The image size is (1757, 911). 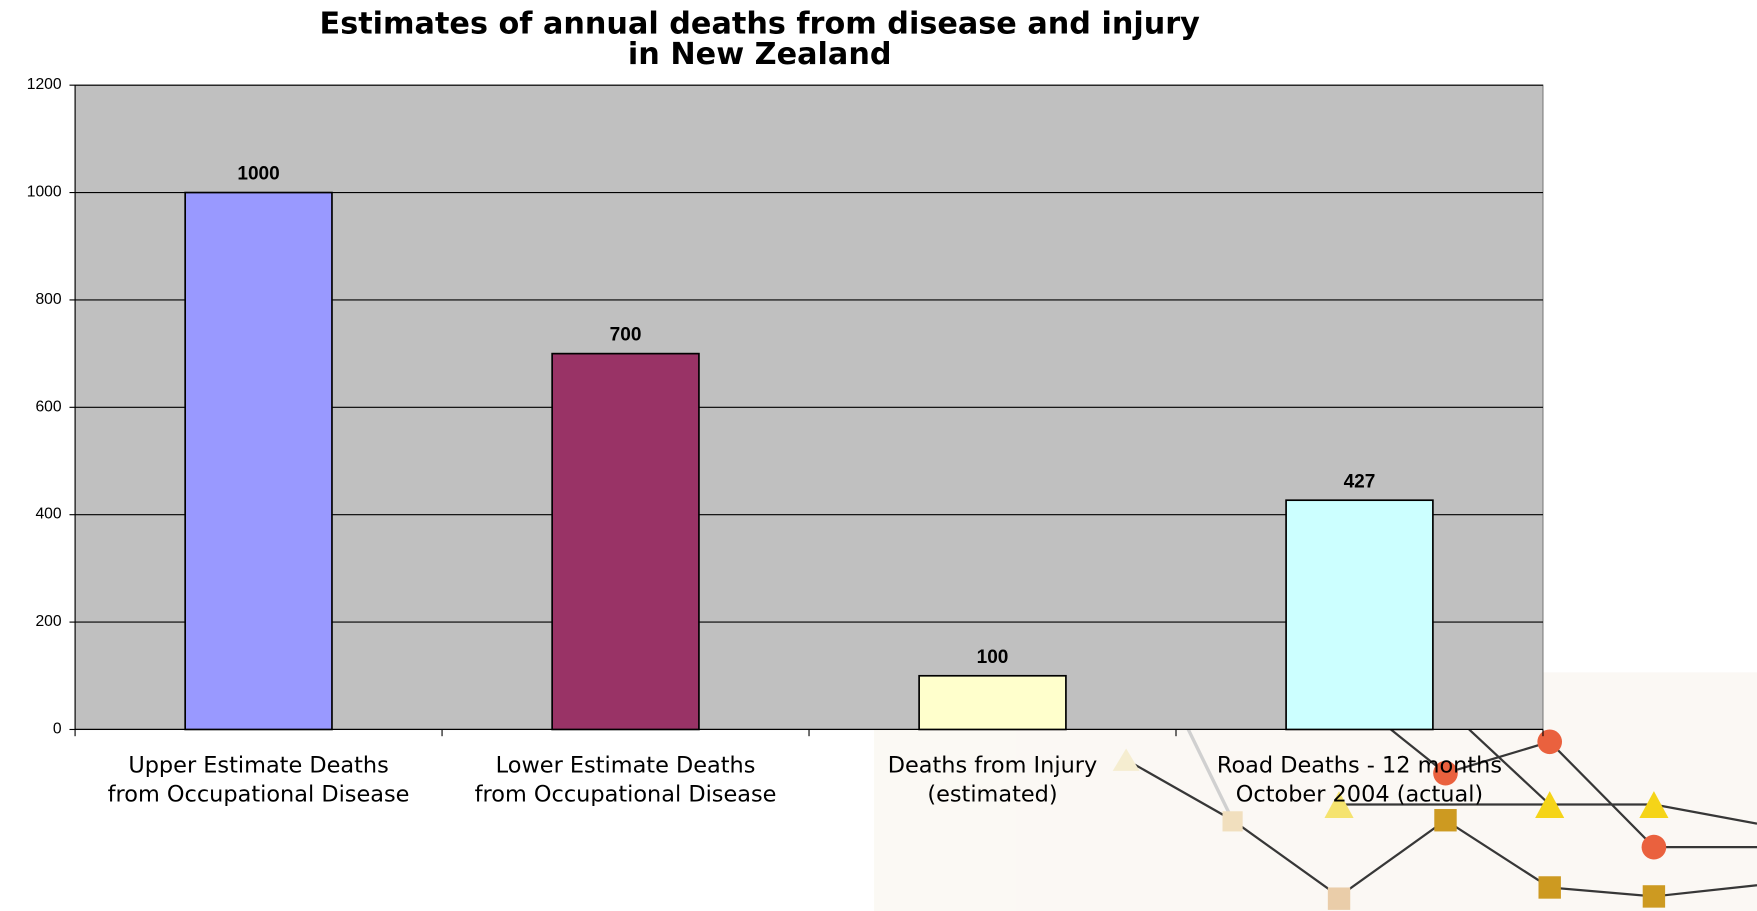 I want to click on y-tick-label: 400, so click(x=48, y=514).